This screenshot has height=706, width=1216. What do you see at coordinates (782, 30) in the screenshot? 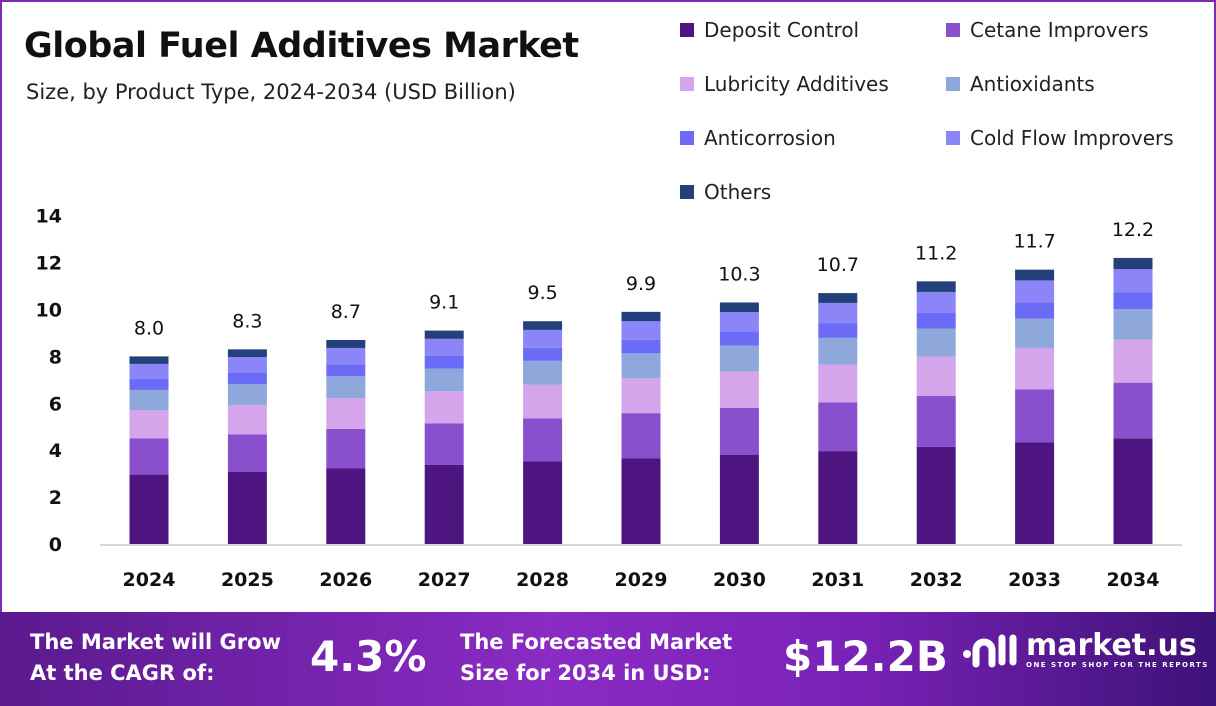
I see `legend-label: Deposit Control` at bounding box center [782, 30].